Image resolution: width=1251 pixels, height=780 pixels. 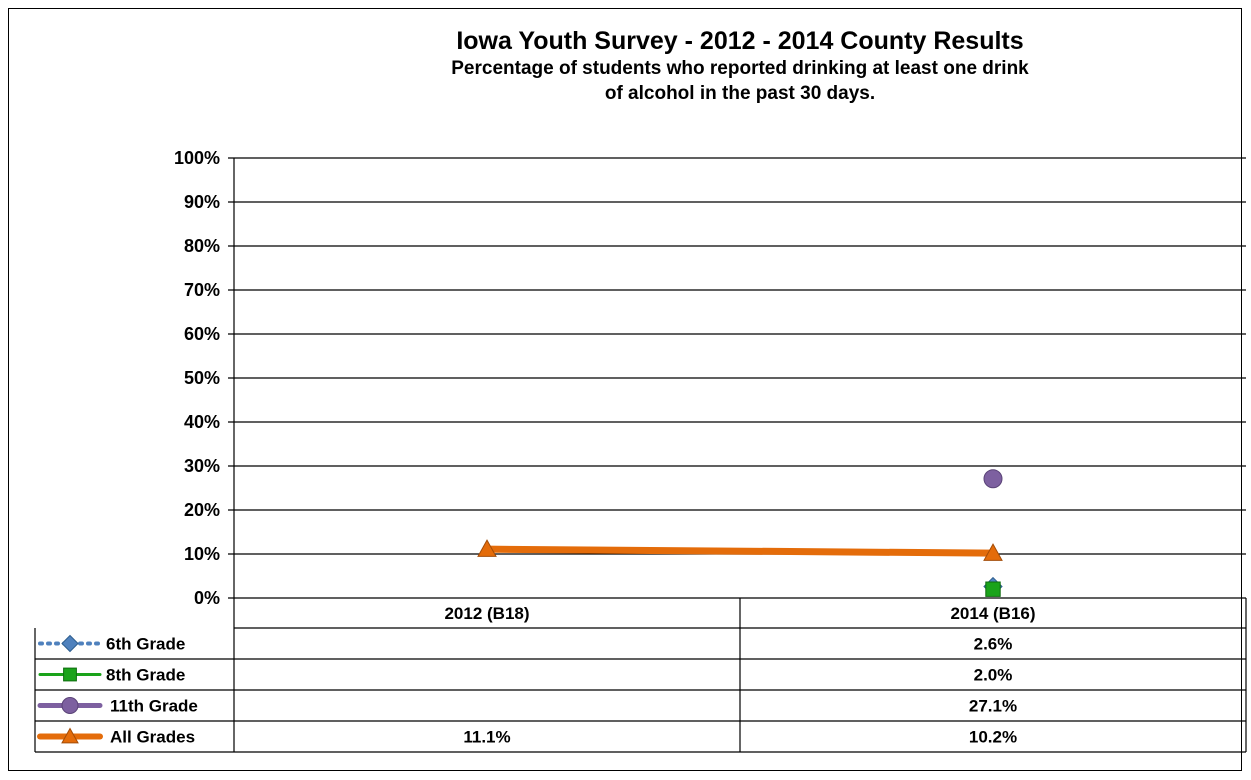 What do you see at coordinates (993, 675) in the screenshot?
I see `data-value-cell: 2.0%` at bounding box center [993, 675].